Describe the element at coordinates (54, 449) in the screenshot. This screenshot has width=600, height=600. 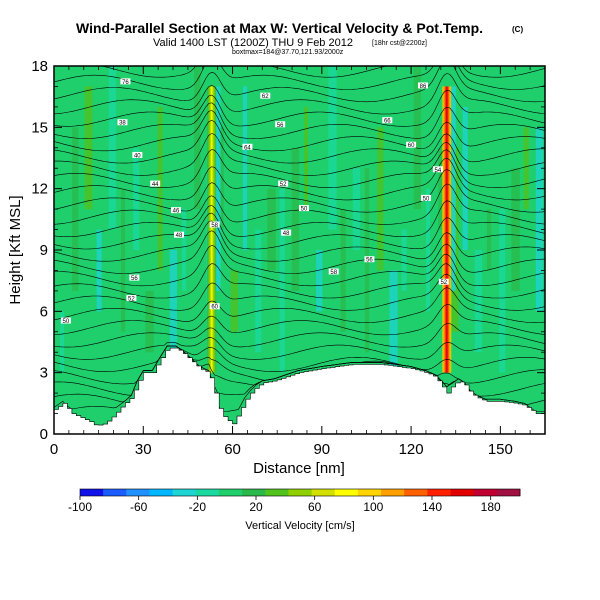
I see `x-tick-label: 0` at that location.